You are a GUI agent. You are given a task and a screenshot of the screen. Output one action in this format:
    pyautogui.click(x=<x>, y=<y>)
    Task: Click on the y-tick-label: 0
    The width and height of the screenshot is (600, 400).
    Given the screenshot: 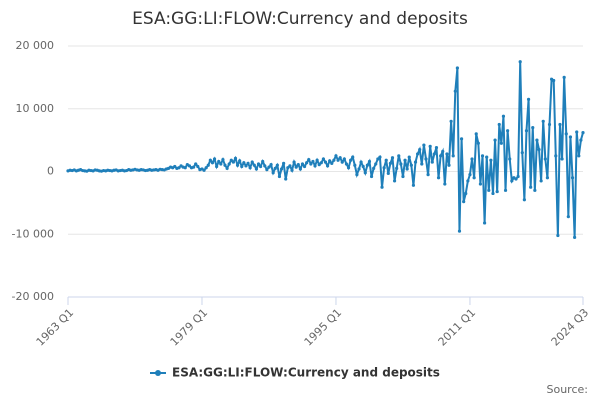 What is the action you would take?
    pyautogui.click(x=50, y=171)
    